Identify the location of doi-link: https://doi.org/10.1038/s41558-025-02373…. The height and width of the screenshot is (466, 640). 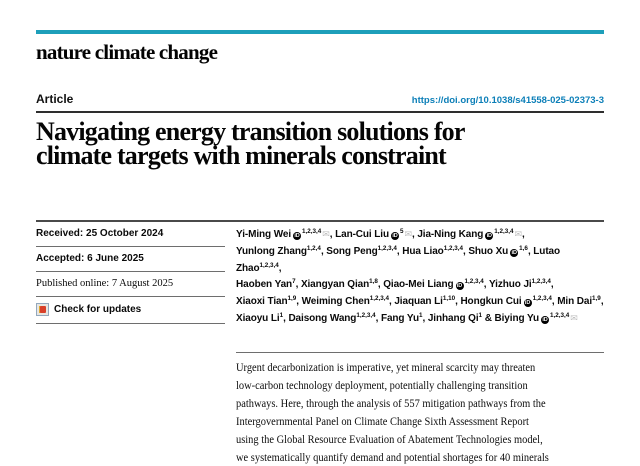
(507, 100).